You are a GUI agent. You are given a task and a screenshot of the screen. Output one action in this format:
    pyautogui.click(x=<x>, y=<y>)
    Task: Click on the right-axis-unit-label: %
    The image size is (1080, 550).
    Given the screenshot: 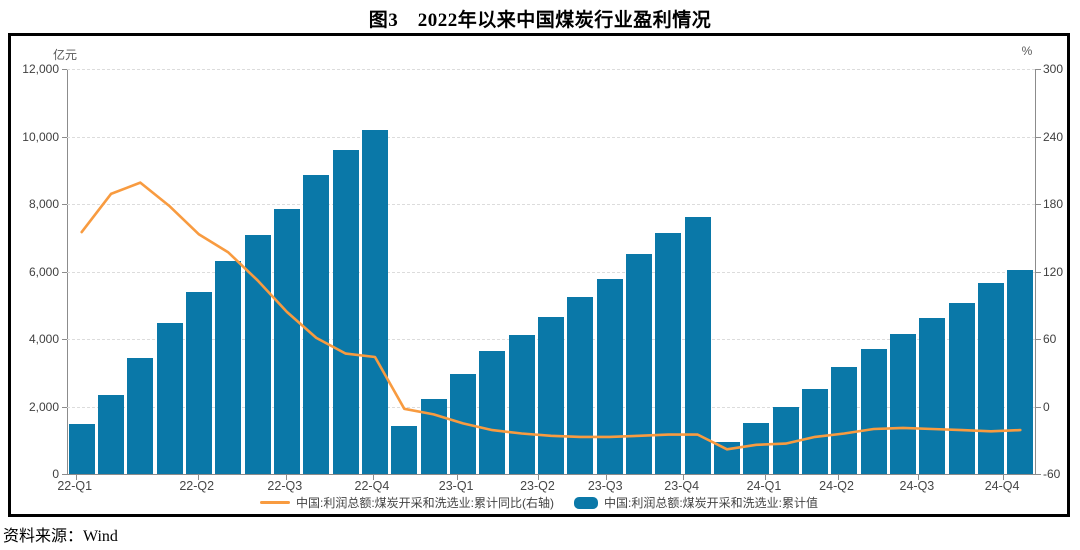 What is the action you would take?
    pyautogui.click(x=1027, y=51)
    